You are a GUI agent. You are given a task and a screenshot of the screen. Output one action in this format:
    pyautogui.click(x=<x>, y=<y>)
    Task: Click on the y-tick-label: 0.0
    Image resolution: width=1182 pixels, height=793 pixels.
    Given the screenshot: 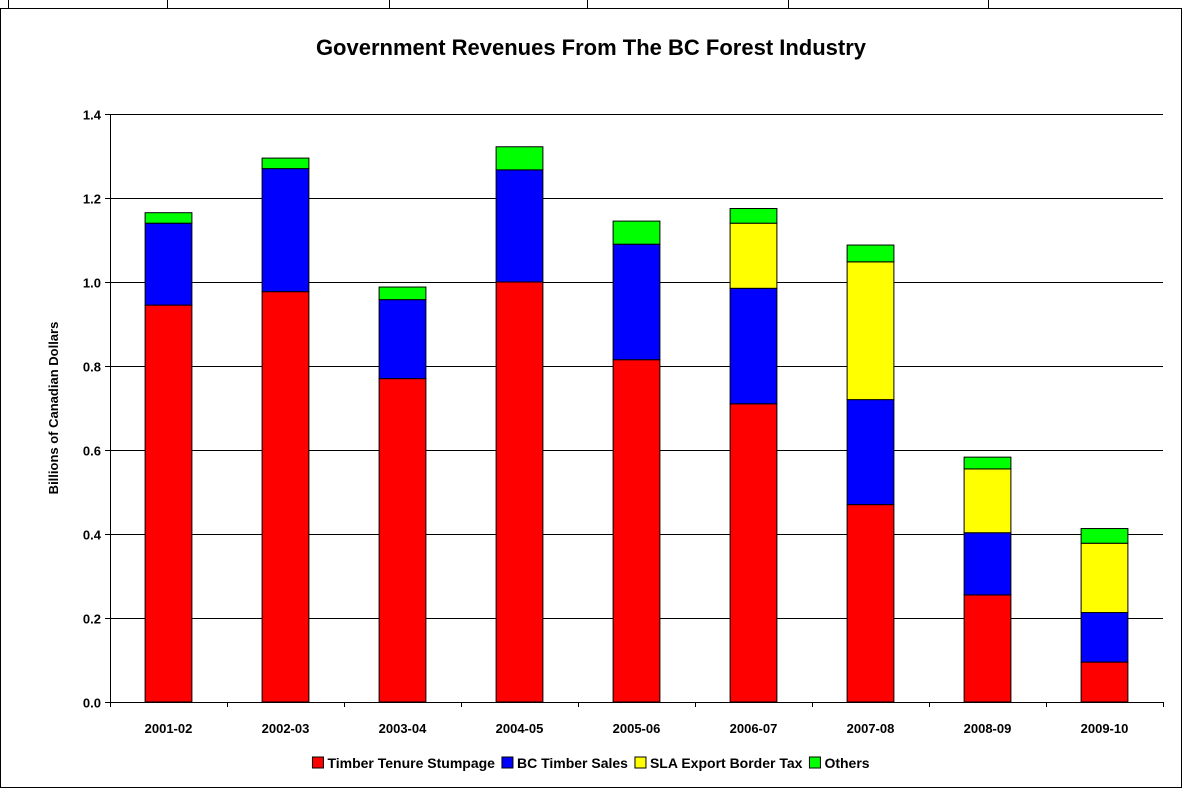 What is the action you would take?
    pyautogui.click(x=92, y=703)
    